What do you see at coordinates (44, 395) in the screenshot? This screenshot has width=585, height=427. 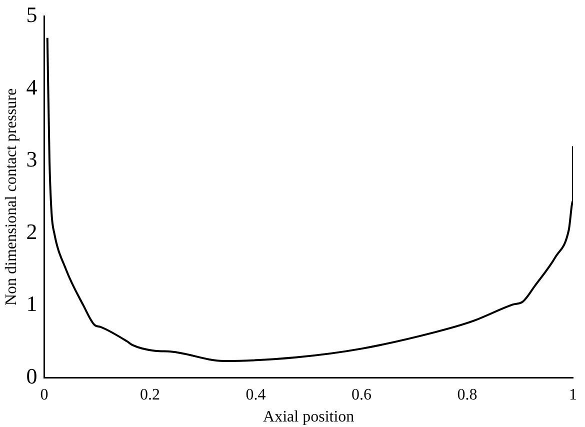 I see `x-tick-label: 0` at bounding box center [44, 395].